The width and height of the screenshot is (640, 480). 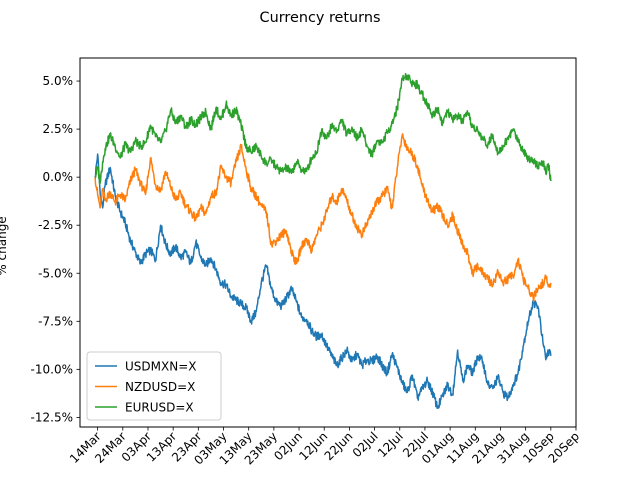 What do you see at coordinates (58, 129) in the screenshot?
I see `y-tick-label: 2.5%` at bounding box center [58, 129].